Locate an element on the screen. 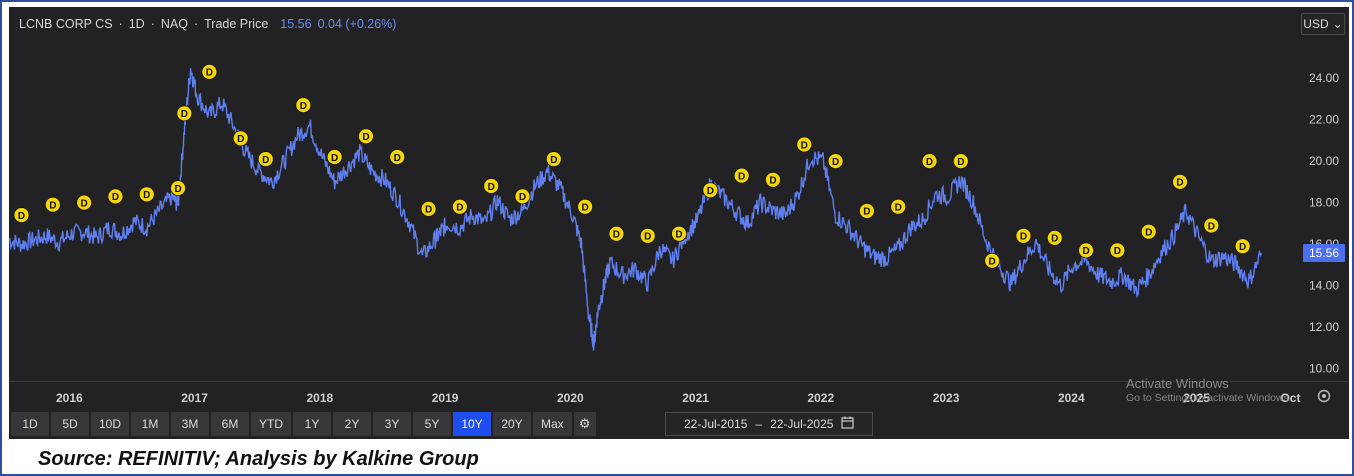  y-tick-label: 24.00 is located at coordinates (1324, 78).